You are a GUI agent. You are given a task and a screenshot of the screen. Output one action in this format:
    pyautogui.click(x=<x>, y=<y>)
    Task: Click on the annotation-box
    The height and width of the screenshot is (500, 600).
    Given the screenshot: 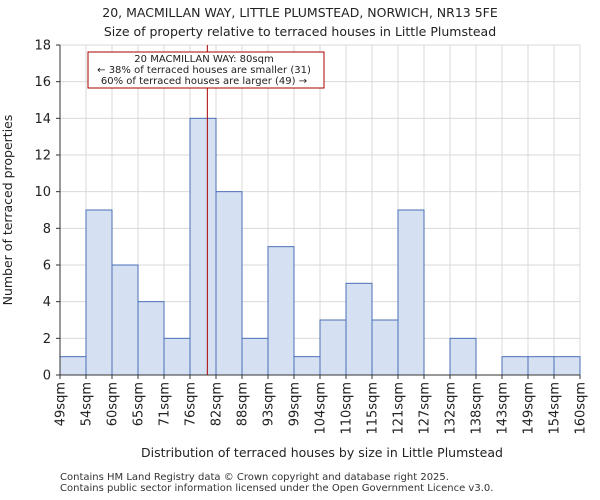 What is the action you would take?
    pyautogui.click(x=206, y=70)
    